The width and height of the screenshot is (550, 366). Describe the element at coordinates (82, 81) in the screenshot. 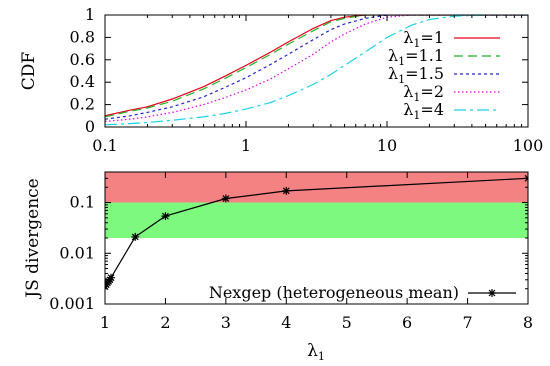

I see `cdf-y-tick-label: 0.4` at that location.